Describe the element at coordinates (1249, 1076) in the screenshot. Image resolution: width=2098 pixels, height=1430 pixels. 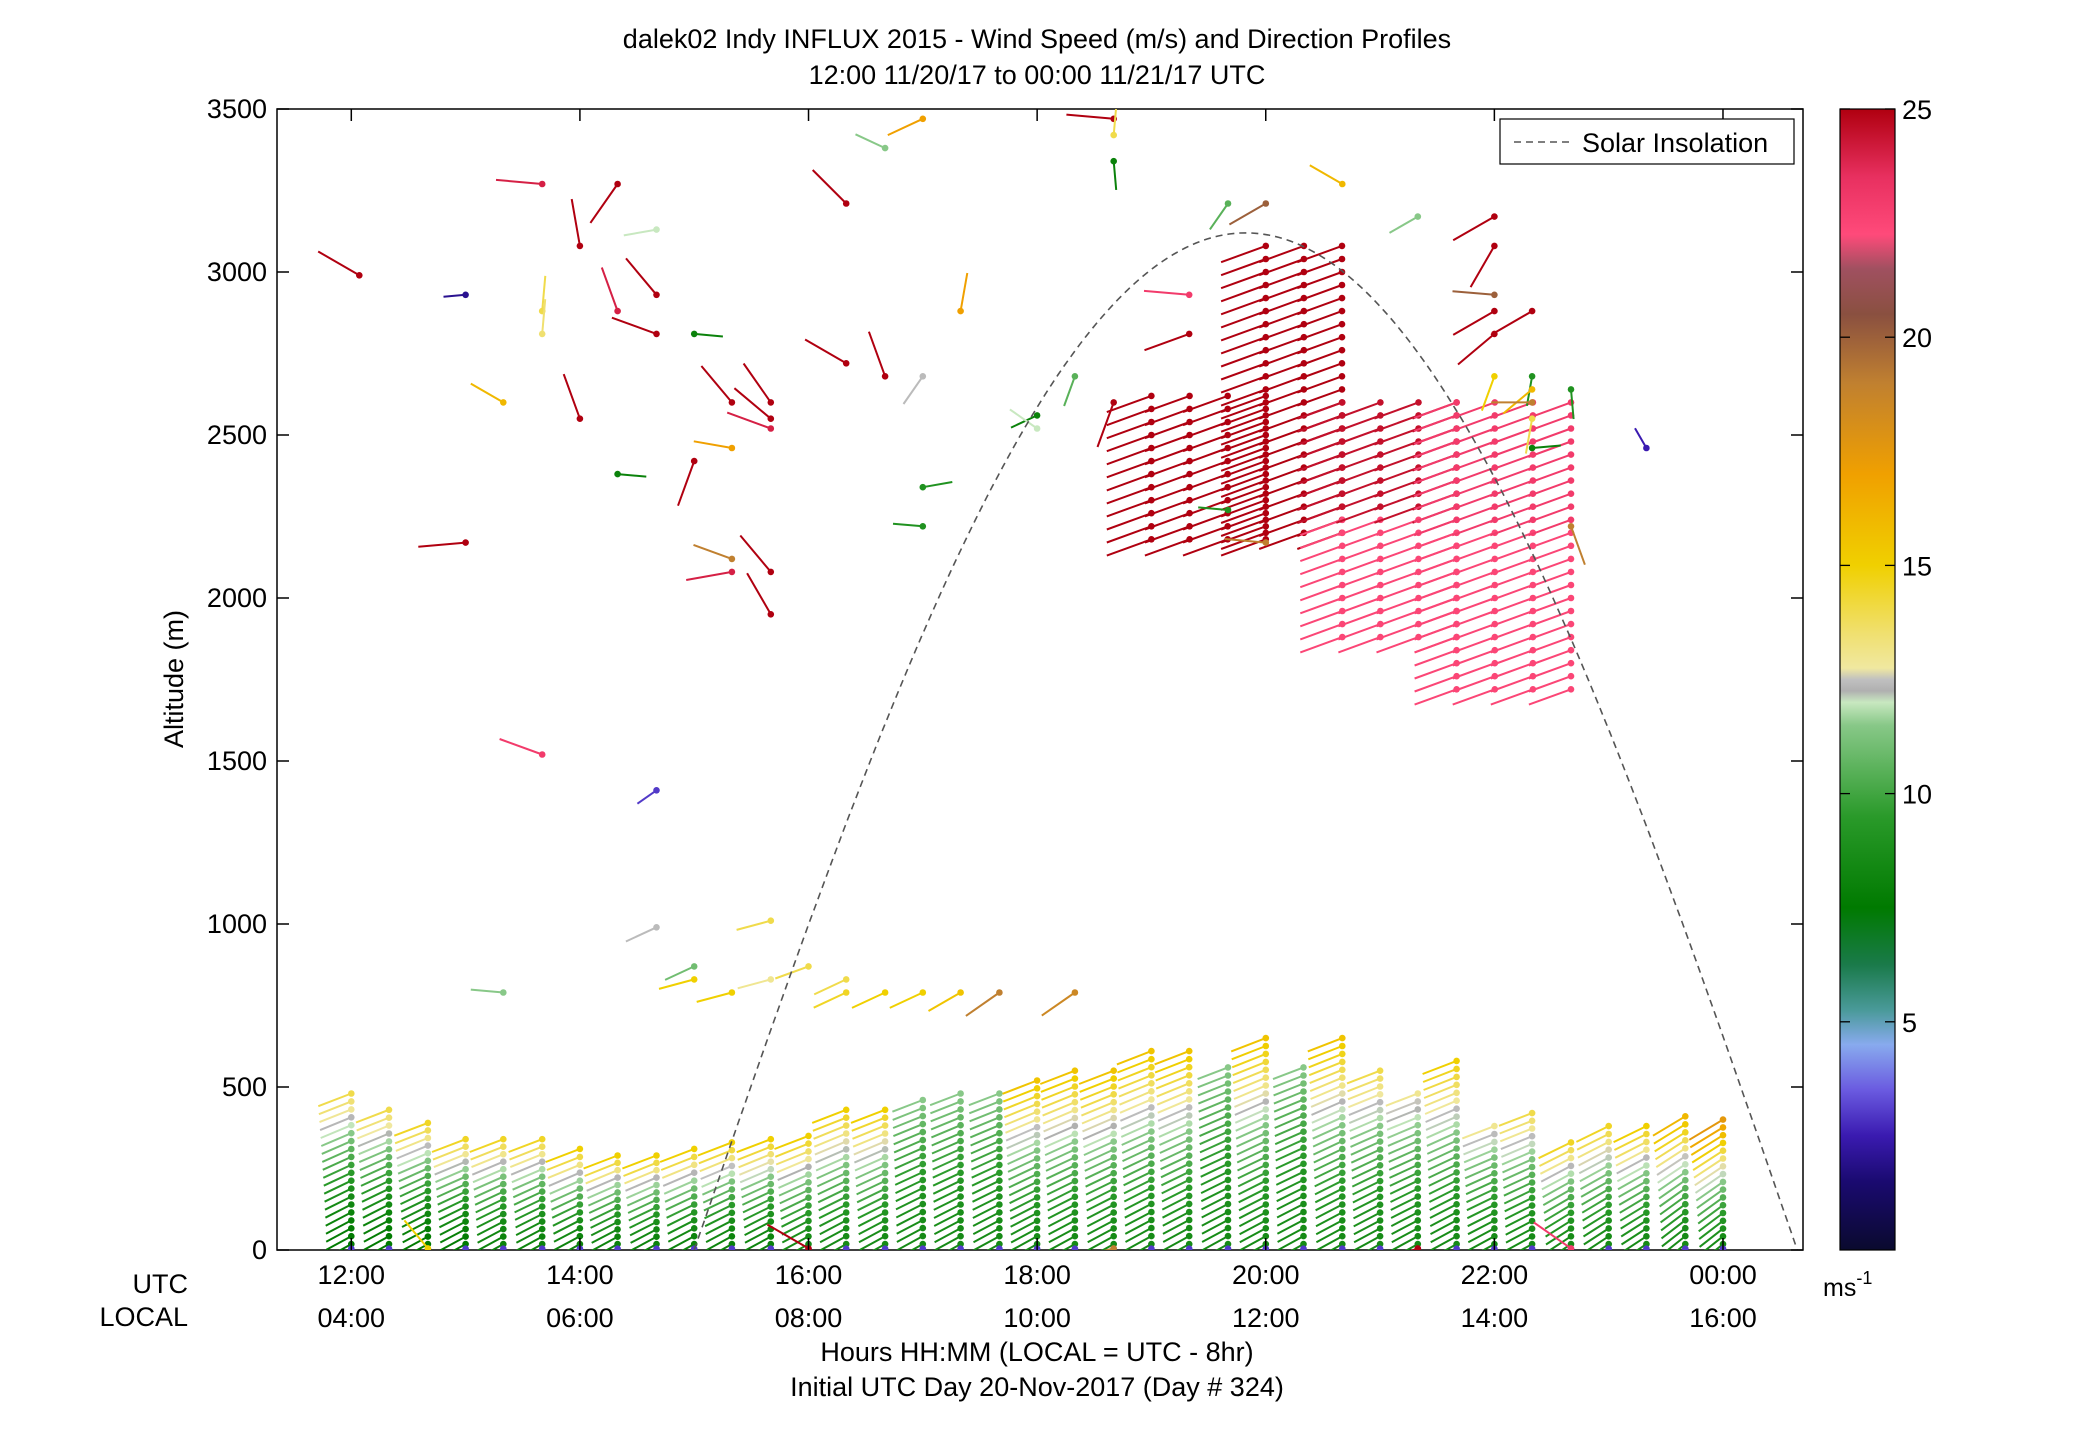
I see `profile-24-barb-22-line` at that location.